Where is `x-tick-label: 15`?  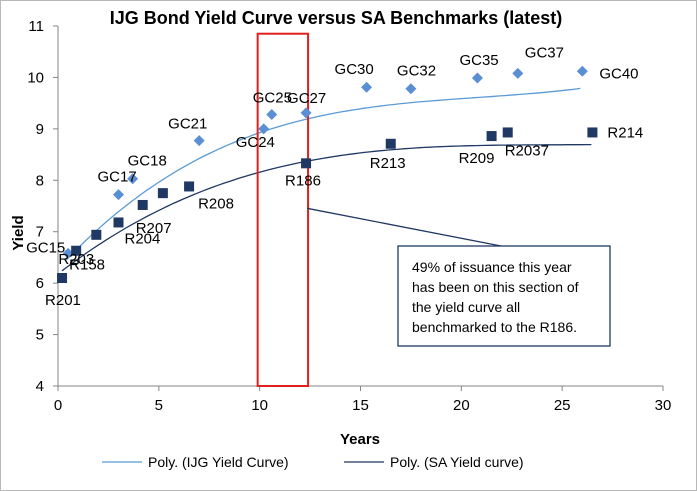
x-tick-label: 15 is located at coordinates (360, 405).